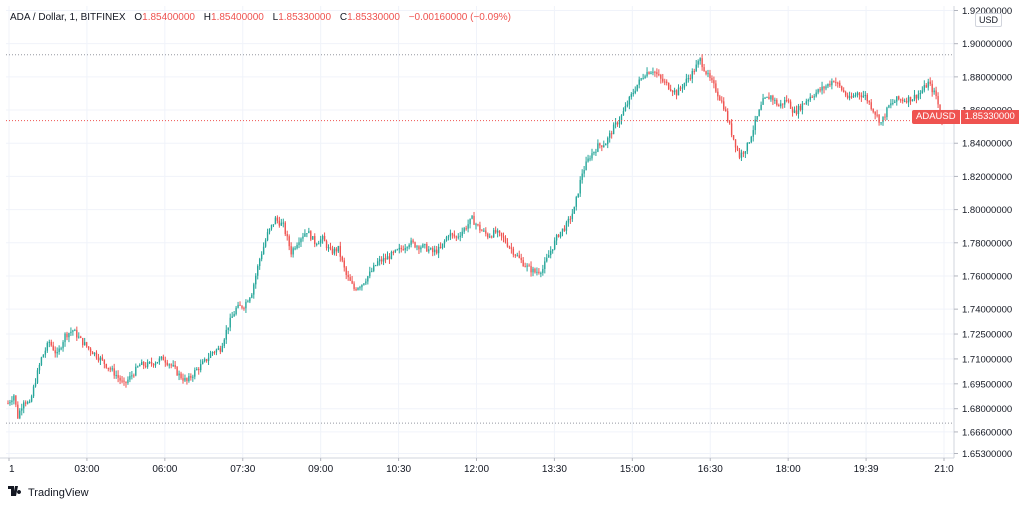 The image size is (1024, 506). Describe the element at coordinates (48, 492) in the screenshot. I see `tradingview-branding: TradingView` at that location.